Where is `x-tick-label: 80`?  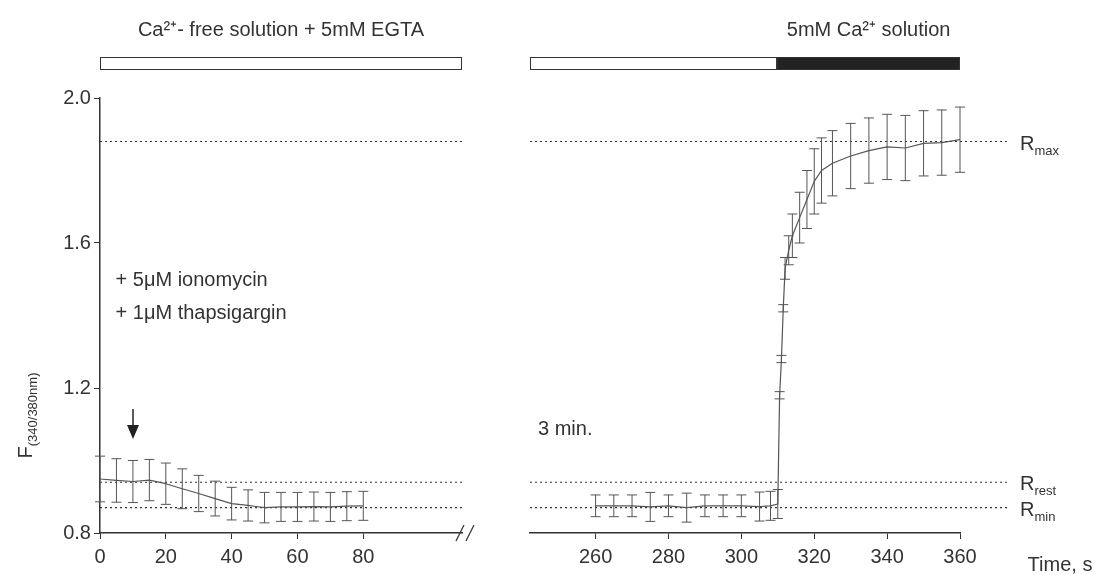
x-tick-label: 80 is located at coordinates (363, 555).